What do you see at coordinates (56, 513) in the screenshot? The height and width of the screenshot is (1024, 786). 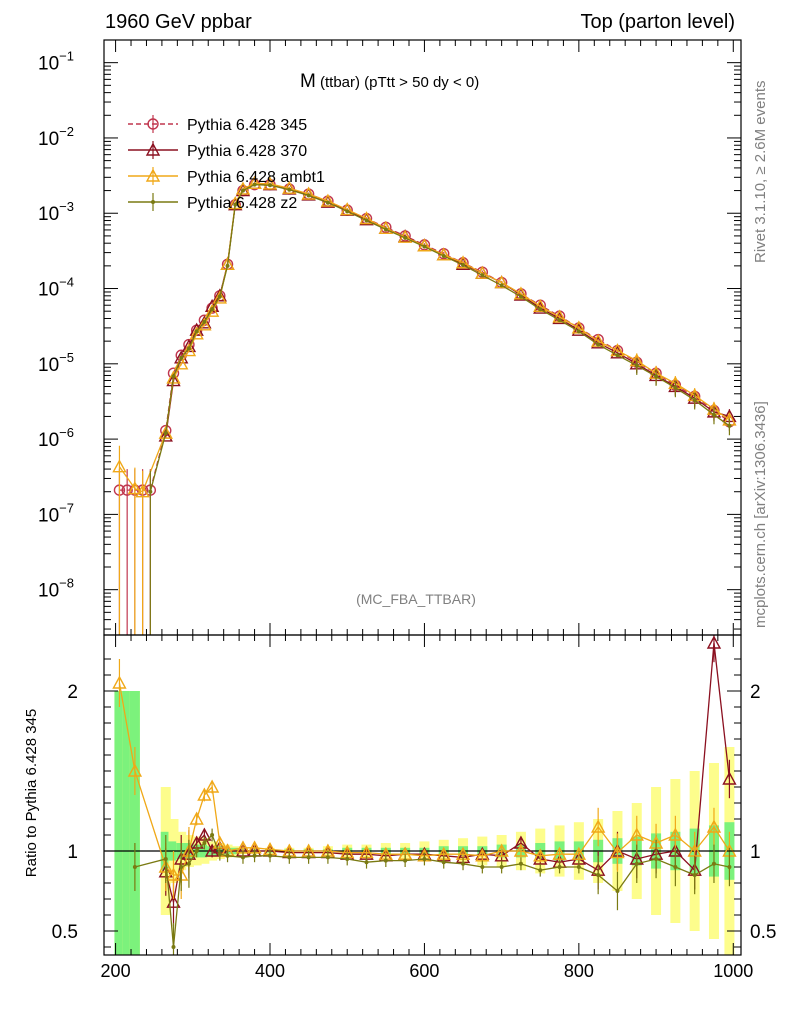 I see `y-tick-label: 10⁻⁷` at bounding box center [56, 513].